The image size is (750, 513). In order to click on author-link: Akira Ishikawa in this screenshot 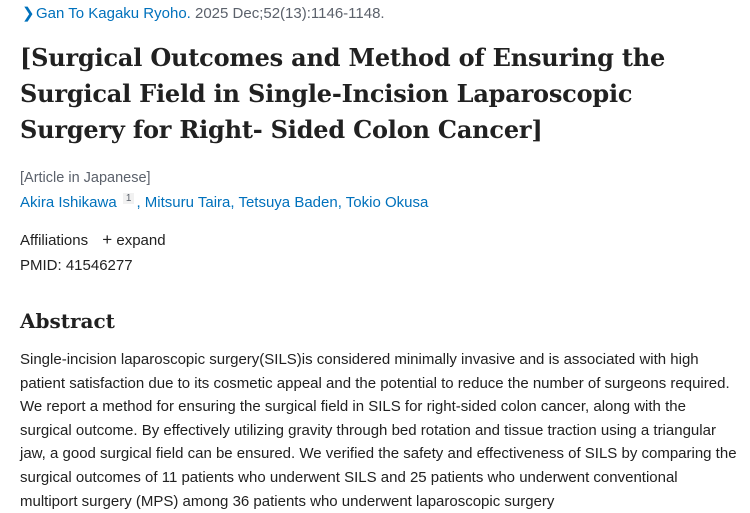, I will do `click(68, 202)`.